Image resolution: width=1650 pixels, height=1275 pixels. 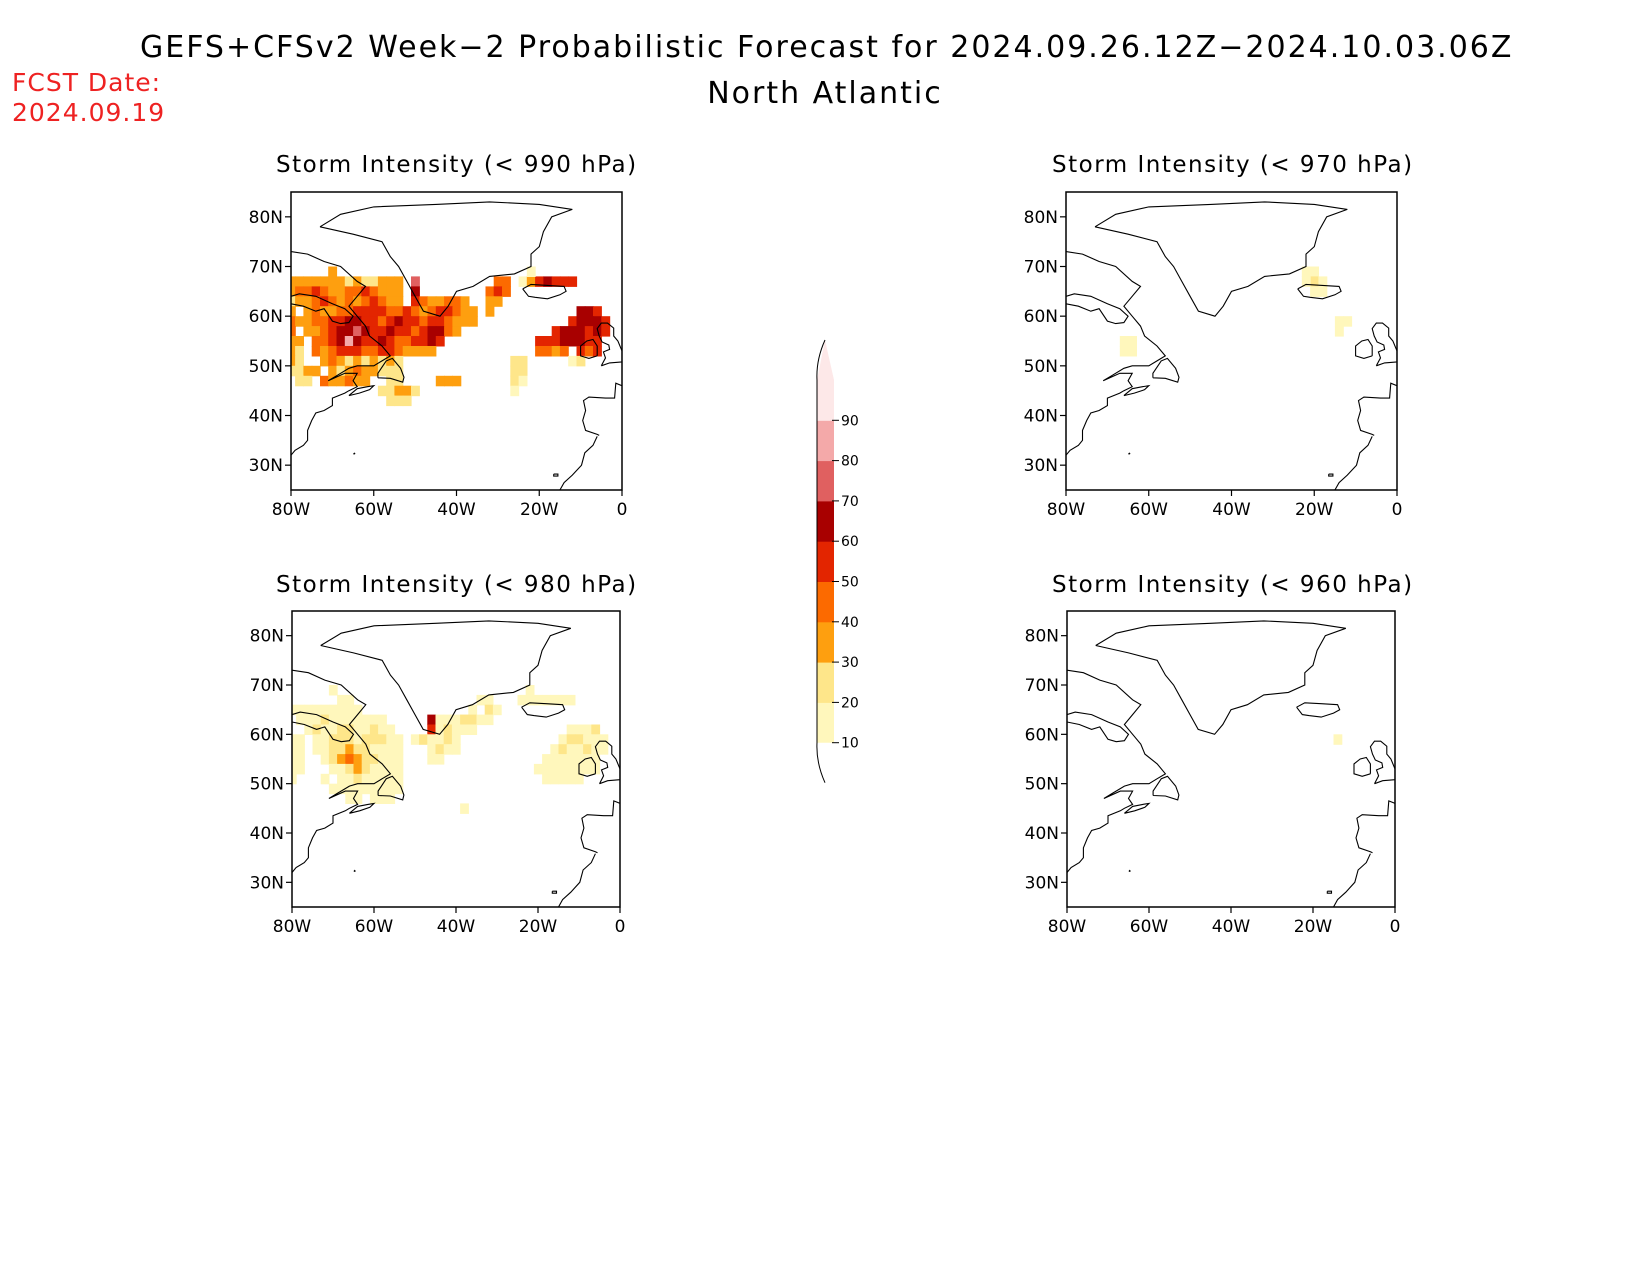 What do you see at coordinates (87, 82) in the screenshot?
I see `fcst-date-label: FCST Date:` at bounding box center [87, 82].